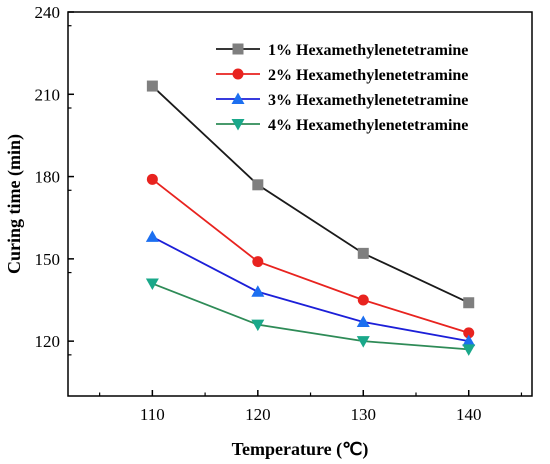 This screenshot has height=464, width=550. Describe the element at coordinates (48, 341) in the screenshot. I see `y-tick-label: 120` at that location.